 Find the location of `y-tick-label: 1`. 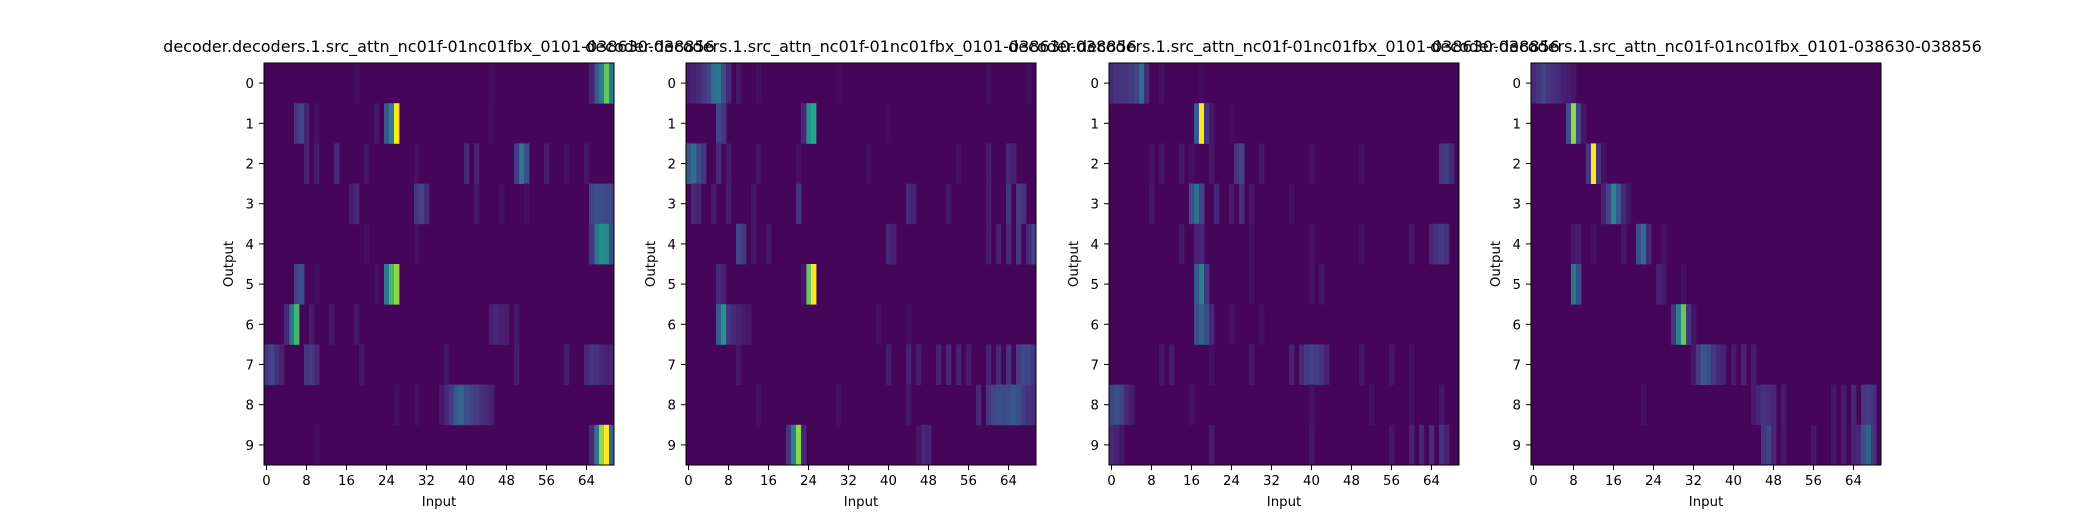

y-tick-label: 1 is located at coordinates (1517, 124).